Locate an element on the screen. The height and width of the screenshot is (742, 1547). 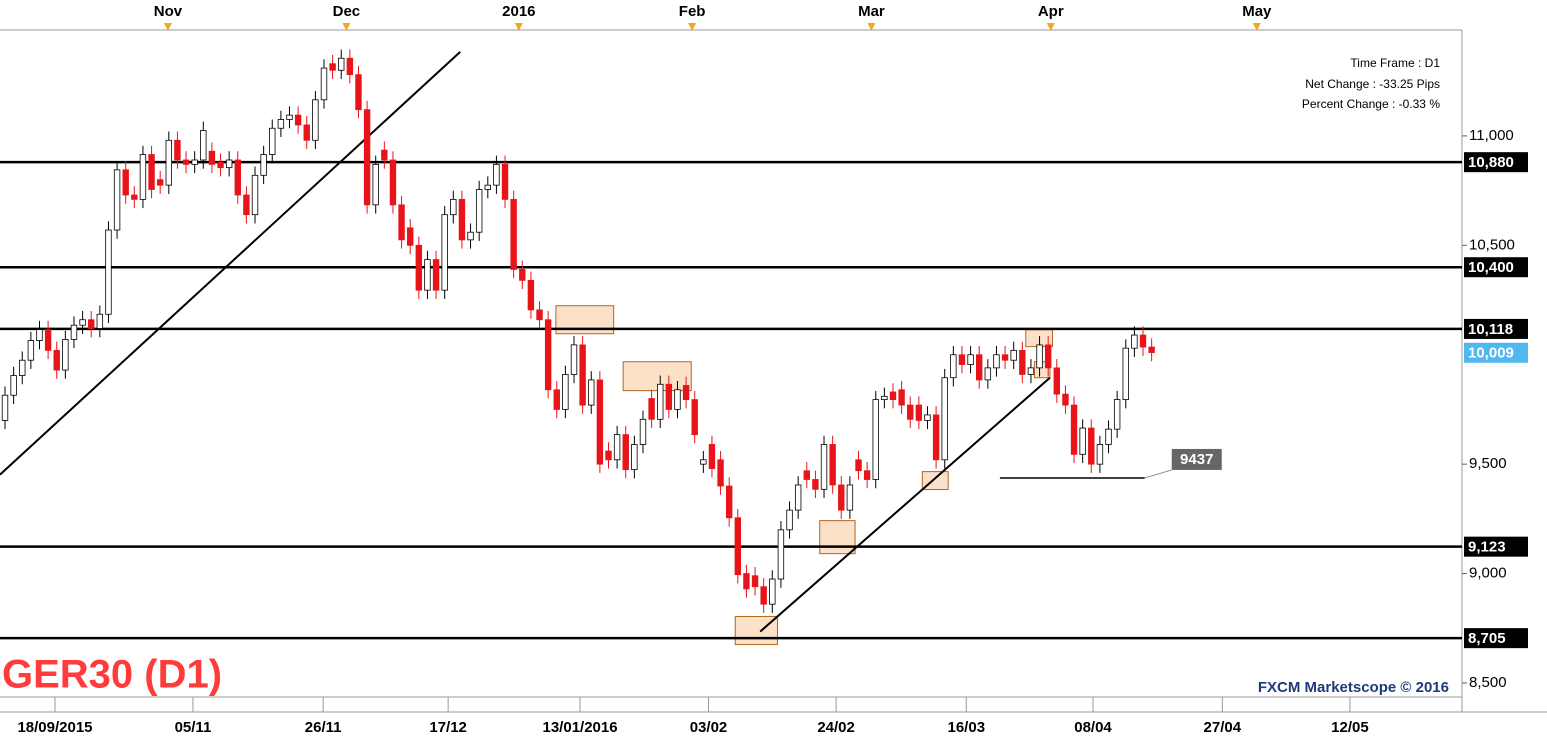
x-tick-label: 12/05 is located at coordinates (1350, 727).